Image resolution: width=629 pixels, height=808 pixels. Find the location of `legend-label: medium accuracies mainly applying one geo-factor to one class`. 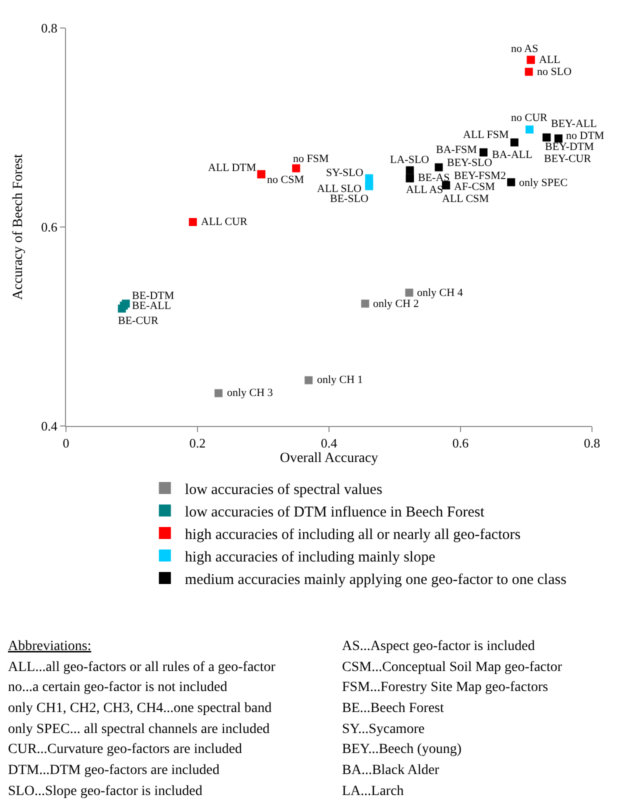

legend-label: medium accuracies mainly applying one geo-factor to one class is located at coordinates (375, 580).